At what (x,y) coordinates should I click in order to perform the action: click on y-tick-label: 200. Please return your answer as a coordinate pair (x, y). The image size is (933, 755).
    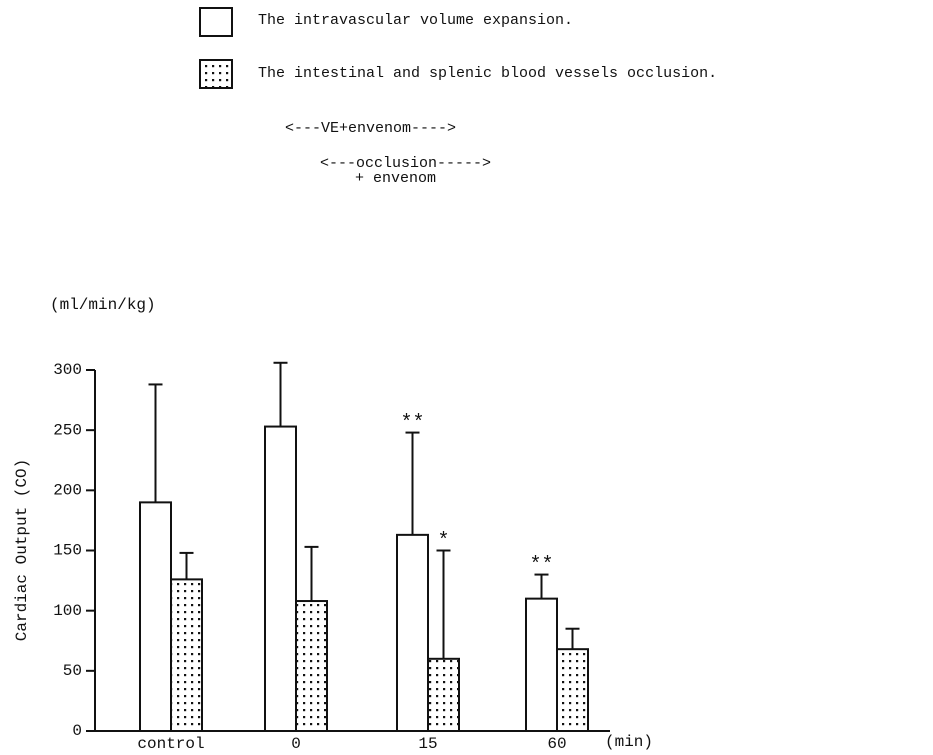
    Looking at the image, I should click on (67, 491).